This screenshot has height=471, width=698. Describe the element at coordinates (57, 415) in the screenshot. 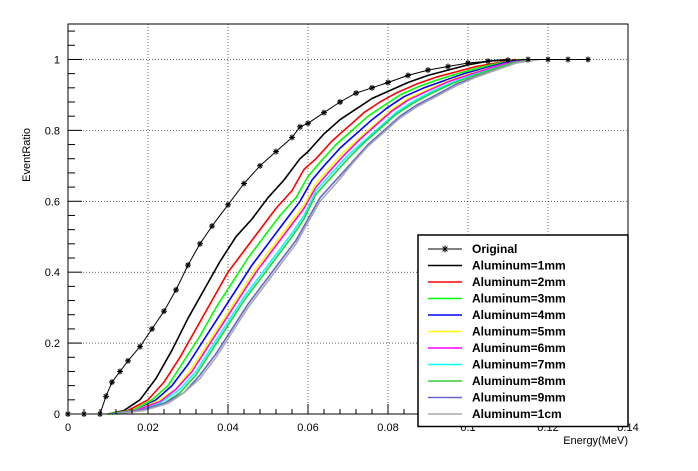

I see `y-tick-label: 0` at that location.